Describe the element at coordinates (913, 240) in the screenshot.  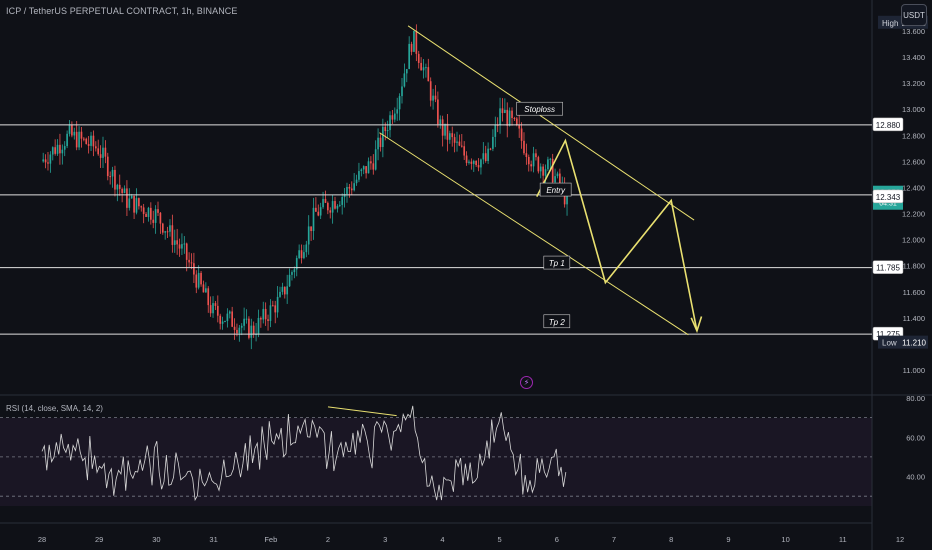
I see `price-tick-label: 12.000` at that location.